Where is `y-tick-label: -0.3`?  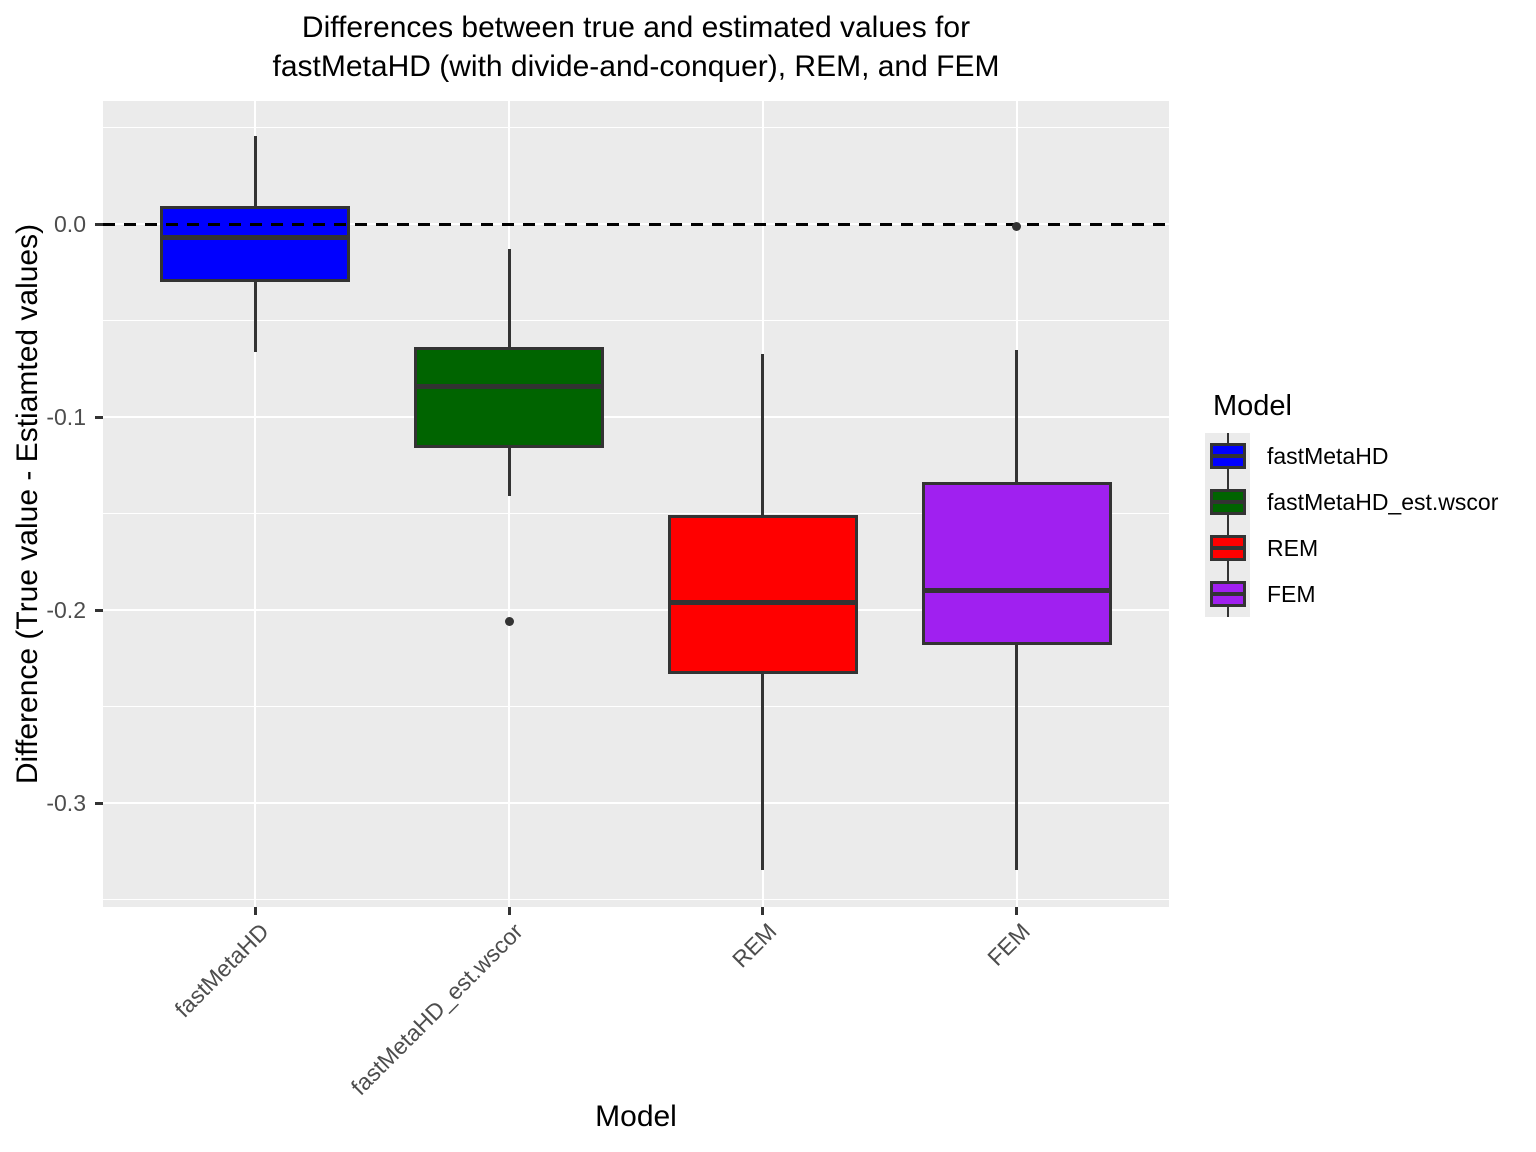 y-tick-label: -0.3 is located at coordinates (66, 802).